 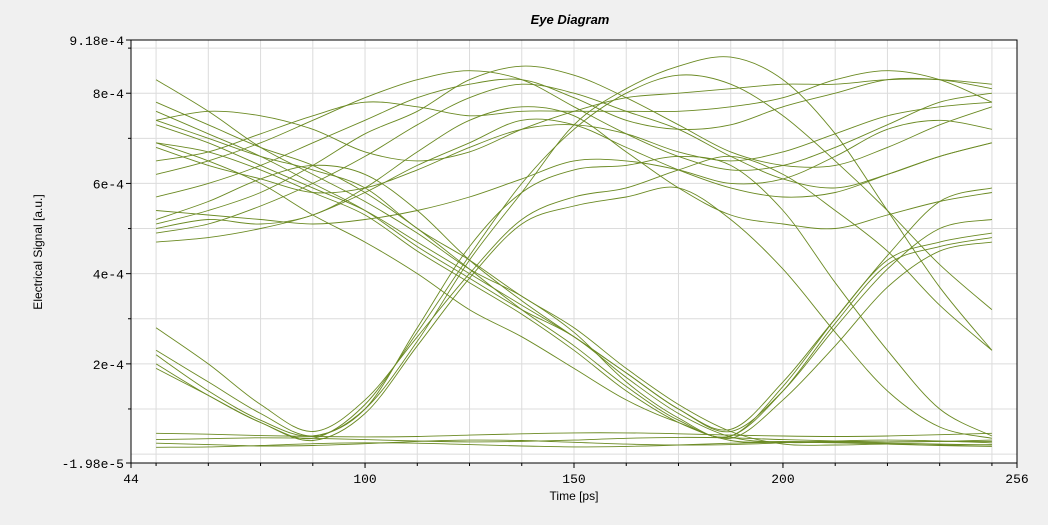 I want to click on y-tick-label: 8e-4, so click(x=108, y=94).